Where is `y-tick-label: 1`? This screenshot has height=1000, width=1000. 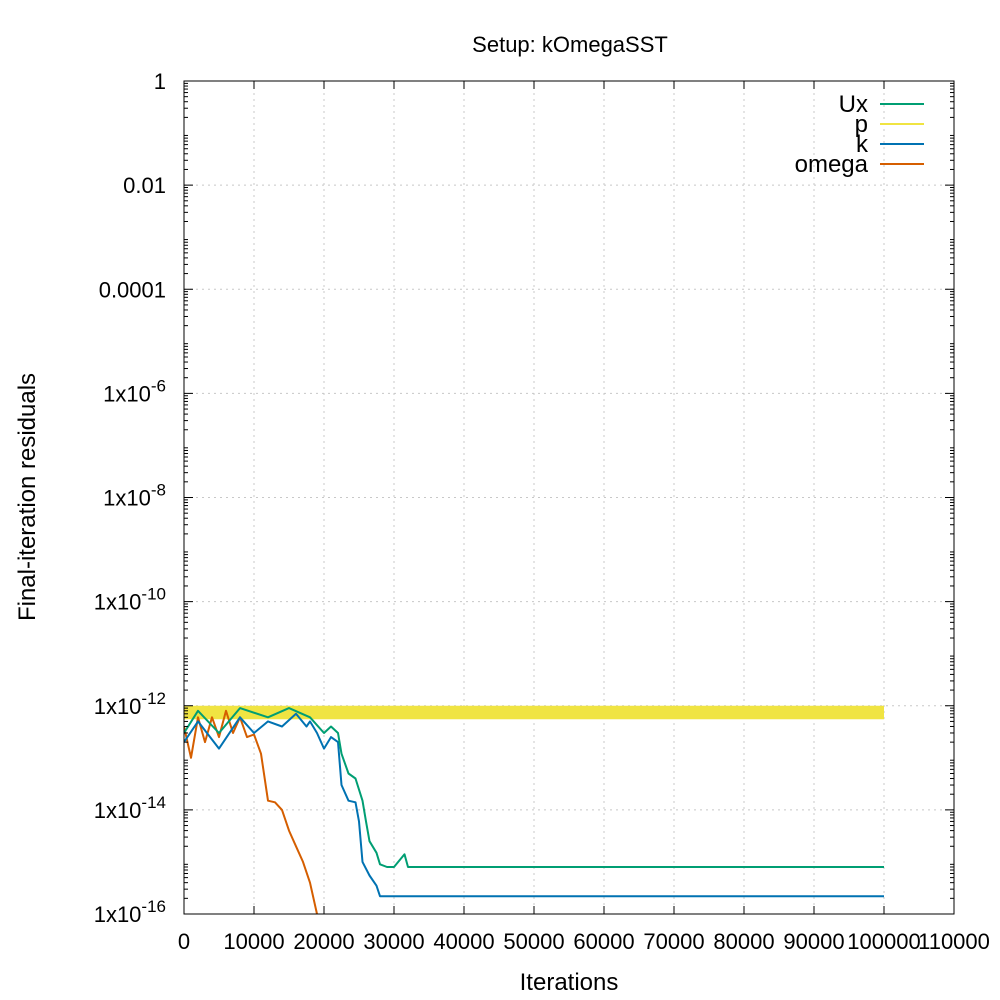 y-tick-label: 1 is located at coordinates (160, 81).